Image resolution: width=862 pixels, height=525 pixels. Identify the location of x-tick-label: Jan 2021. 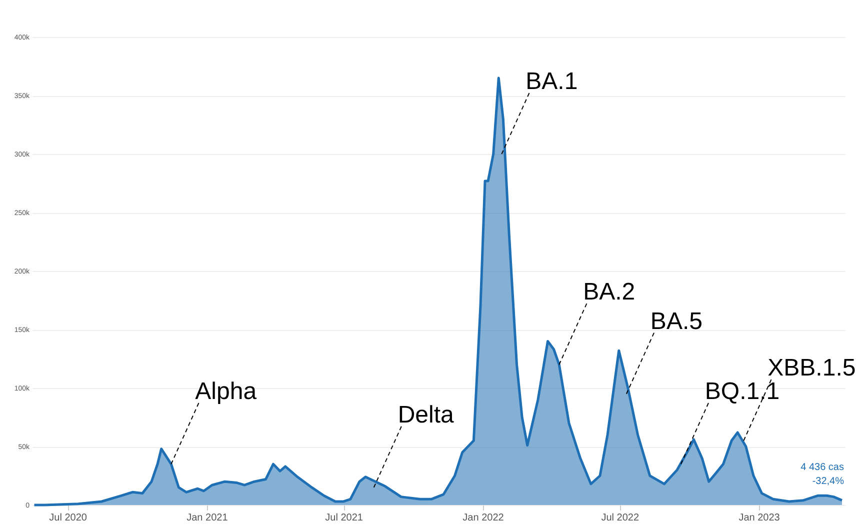
(207, 518).